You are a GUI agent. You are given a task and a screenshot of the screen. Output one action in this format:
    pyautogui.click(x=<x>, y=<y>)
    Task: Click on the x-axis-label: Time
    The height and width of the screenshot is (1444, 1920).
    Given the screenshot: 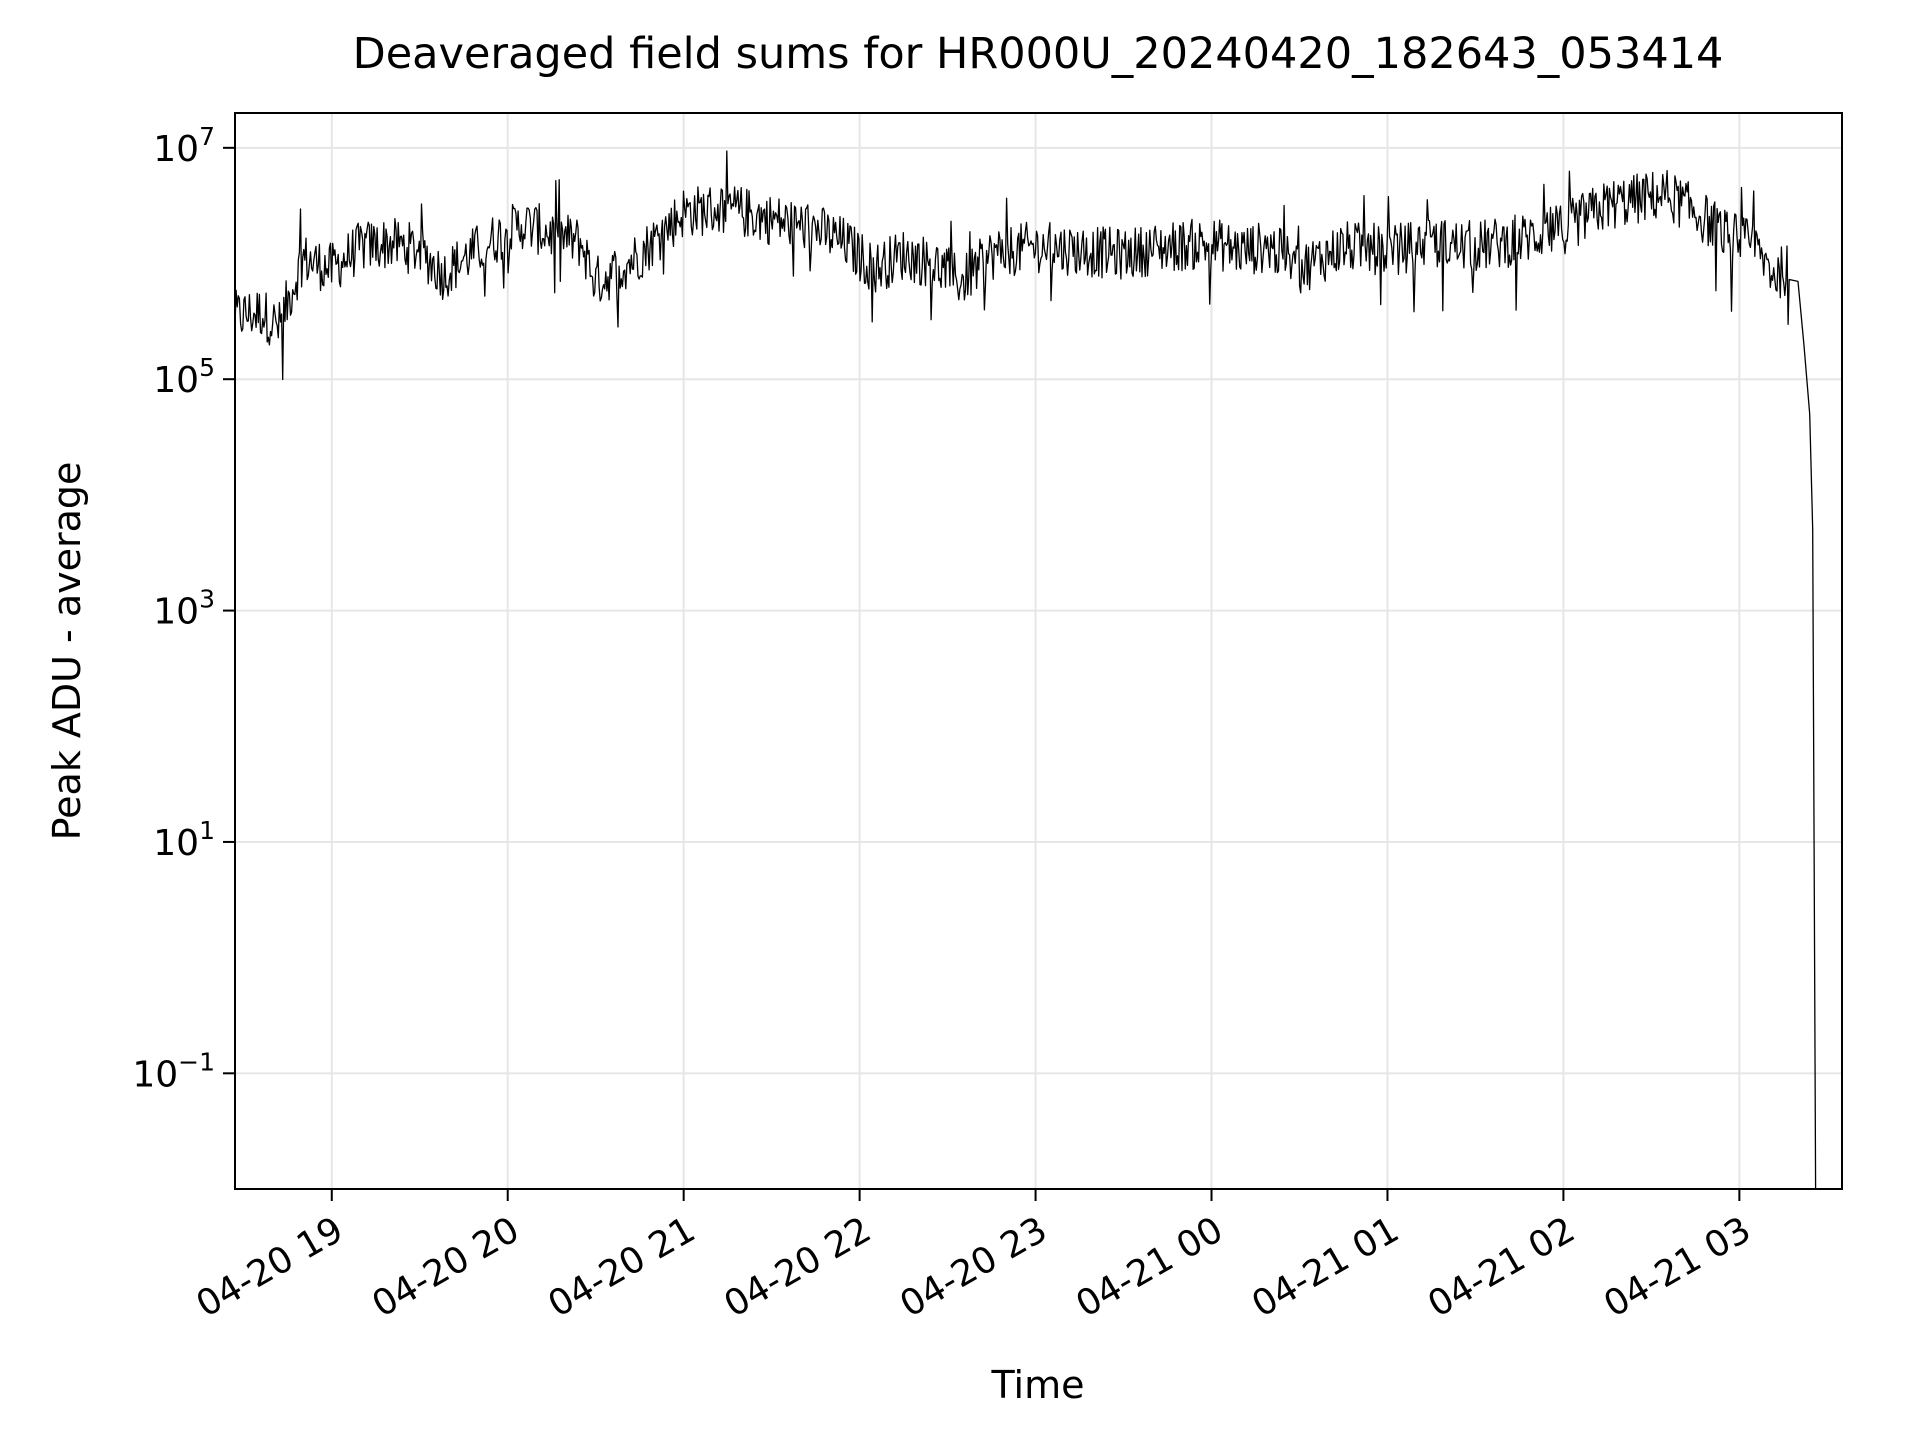 What is the action you would take?
    pyautogui.click(x=1038, y=1385)
    